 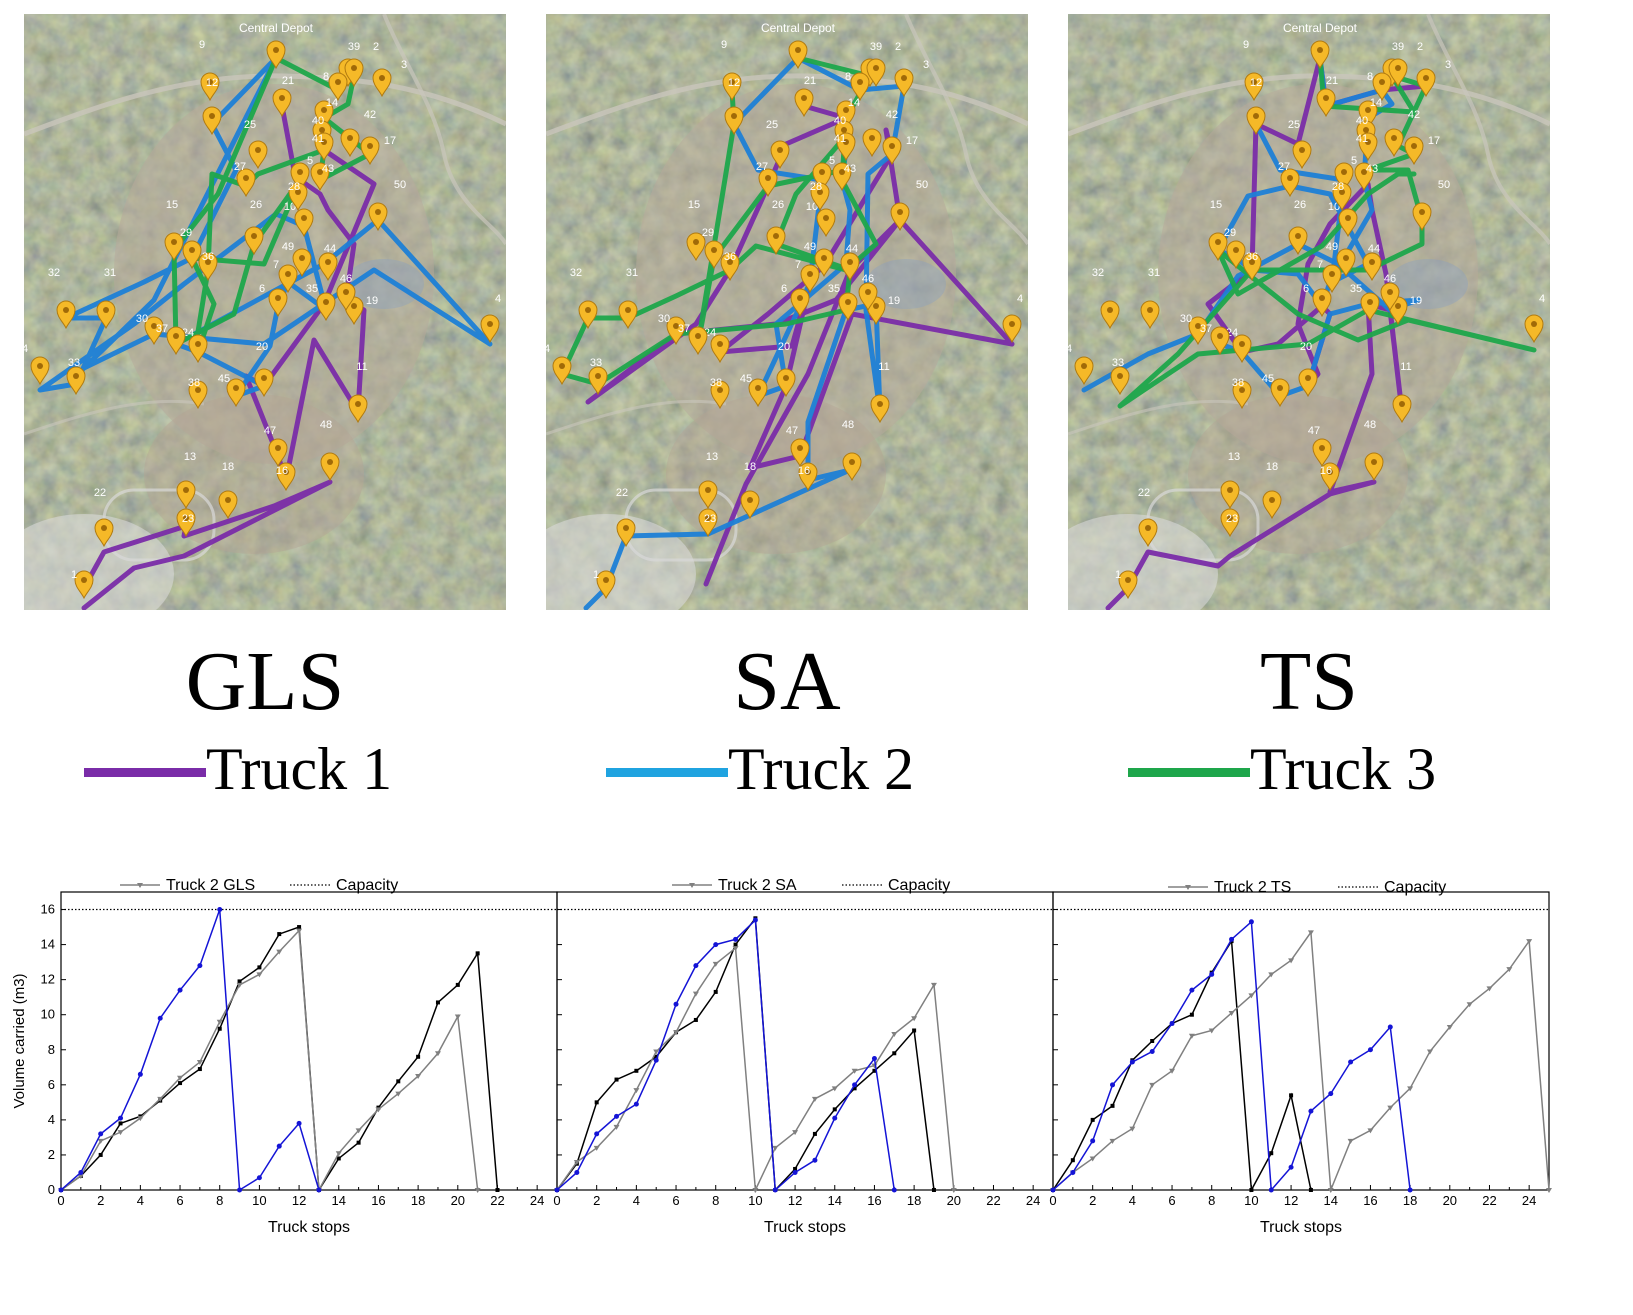 I want to click on marker-label: 43, so click(x=1372, y=169).